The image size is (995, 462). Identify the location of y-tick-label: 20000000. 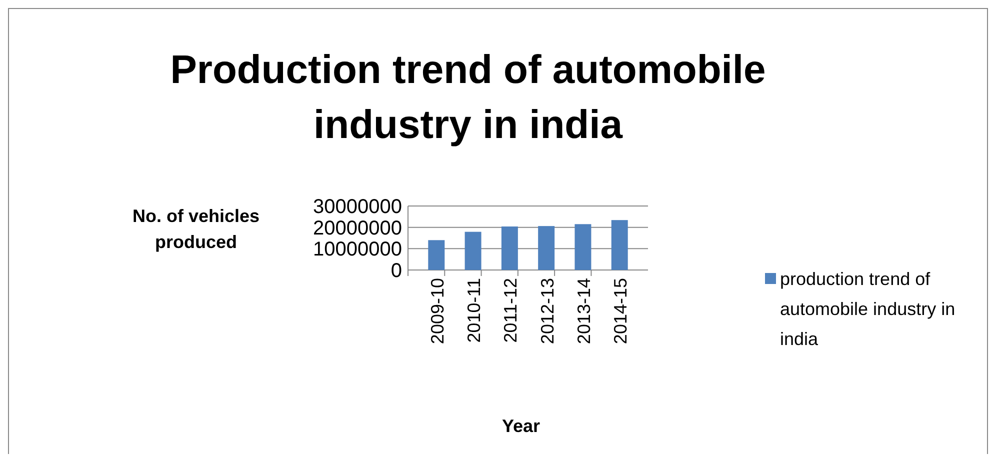
(357, 228).